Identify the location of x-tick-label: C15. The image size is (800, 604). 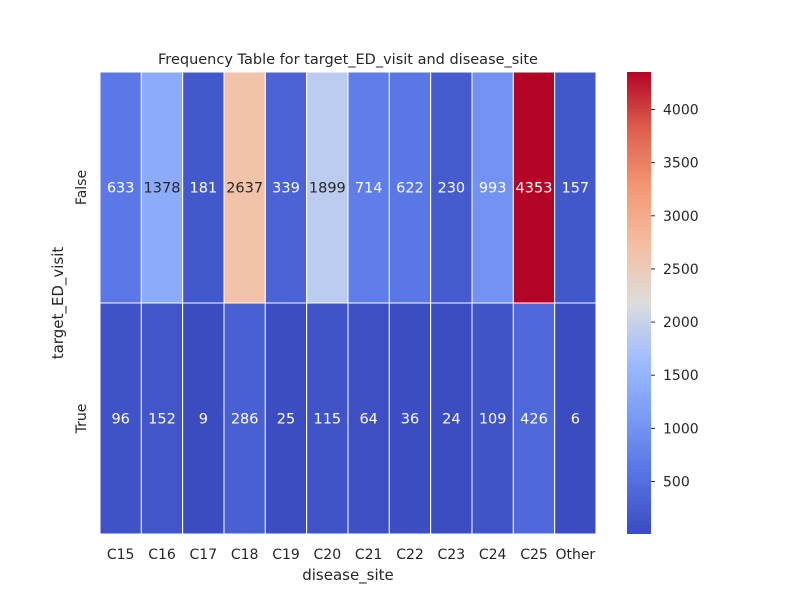
(121, 555).